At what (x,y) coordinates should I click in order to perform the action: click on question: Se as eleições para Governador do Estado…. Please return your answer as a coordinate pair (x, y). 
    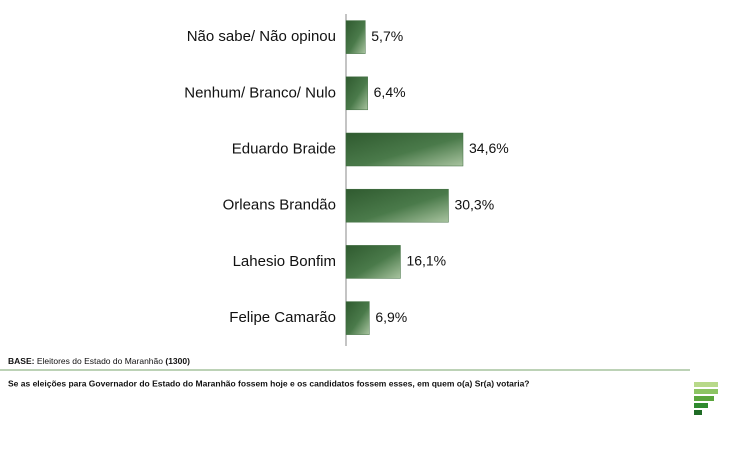
    Looking at the image, I should click on (269, 383).